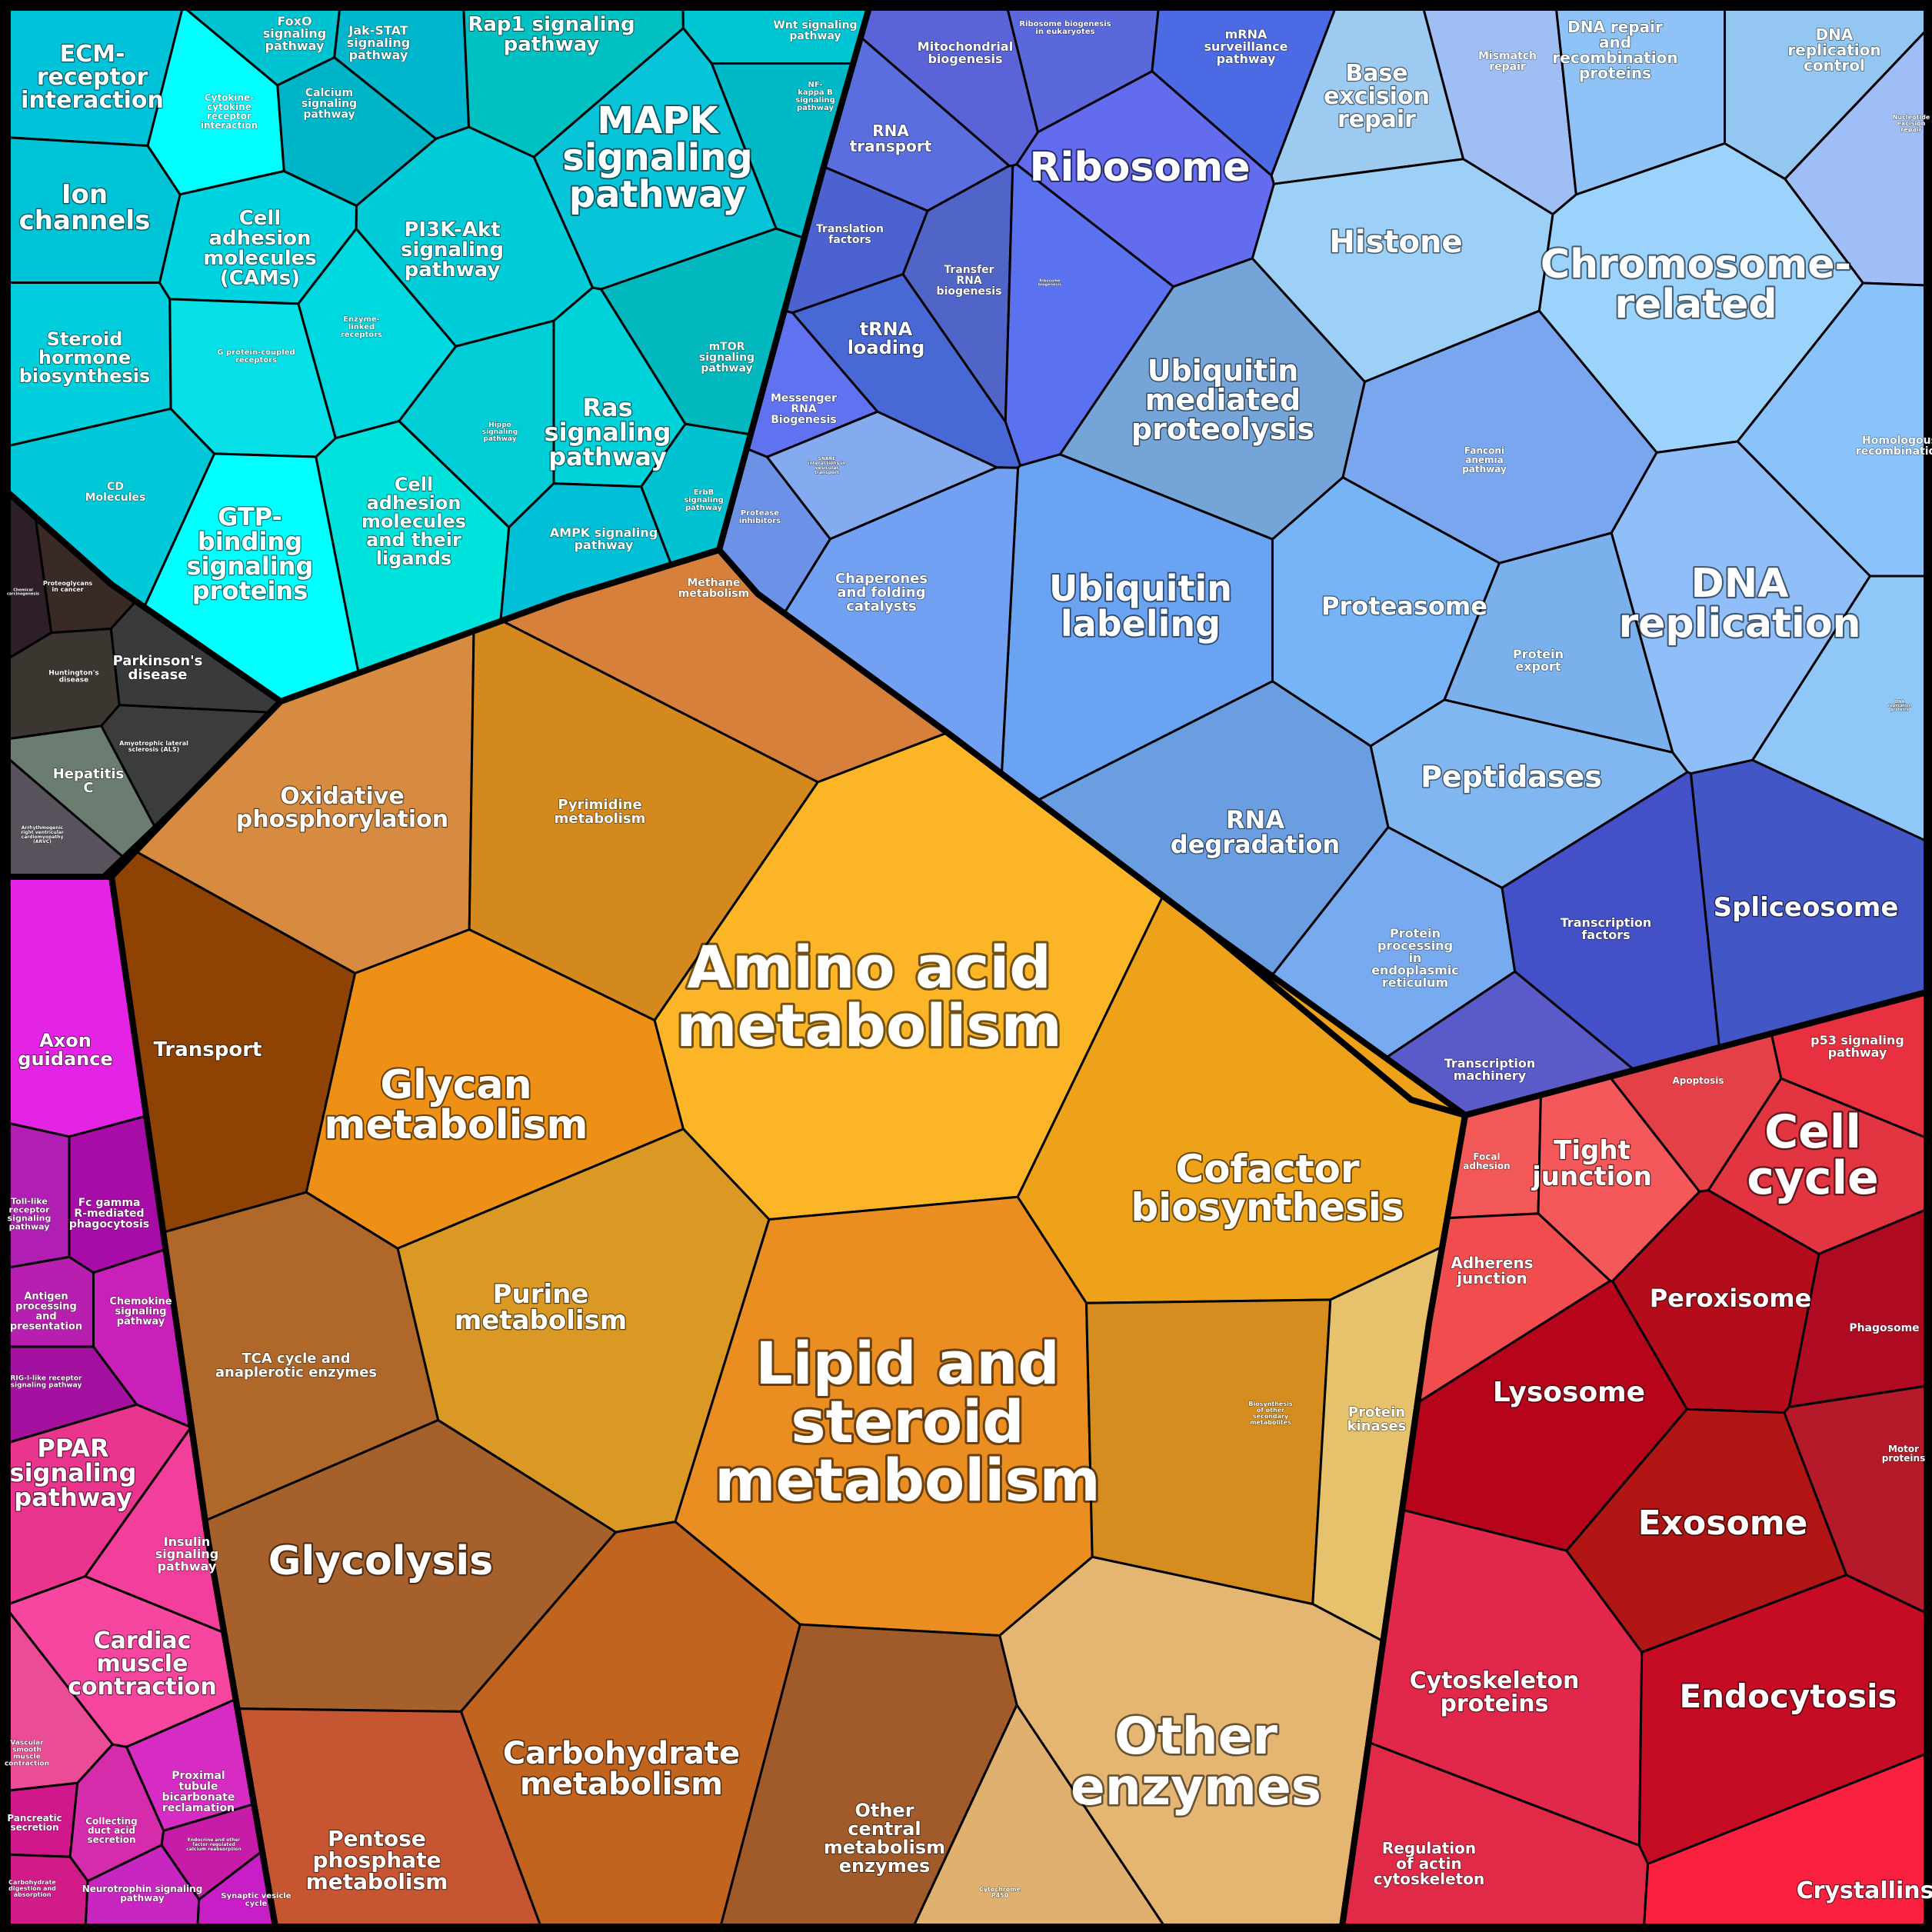 The image size is (1932, 1932). I want to click on label-transport: Transport, so click(208, 1049).